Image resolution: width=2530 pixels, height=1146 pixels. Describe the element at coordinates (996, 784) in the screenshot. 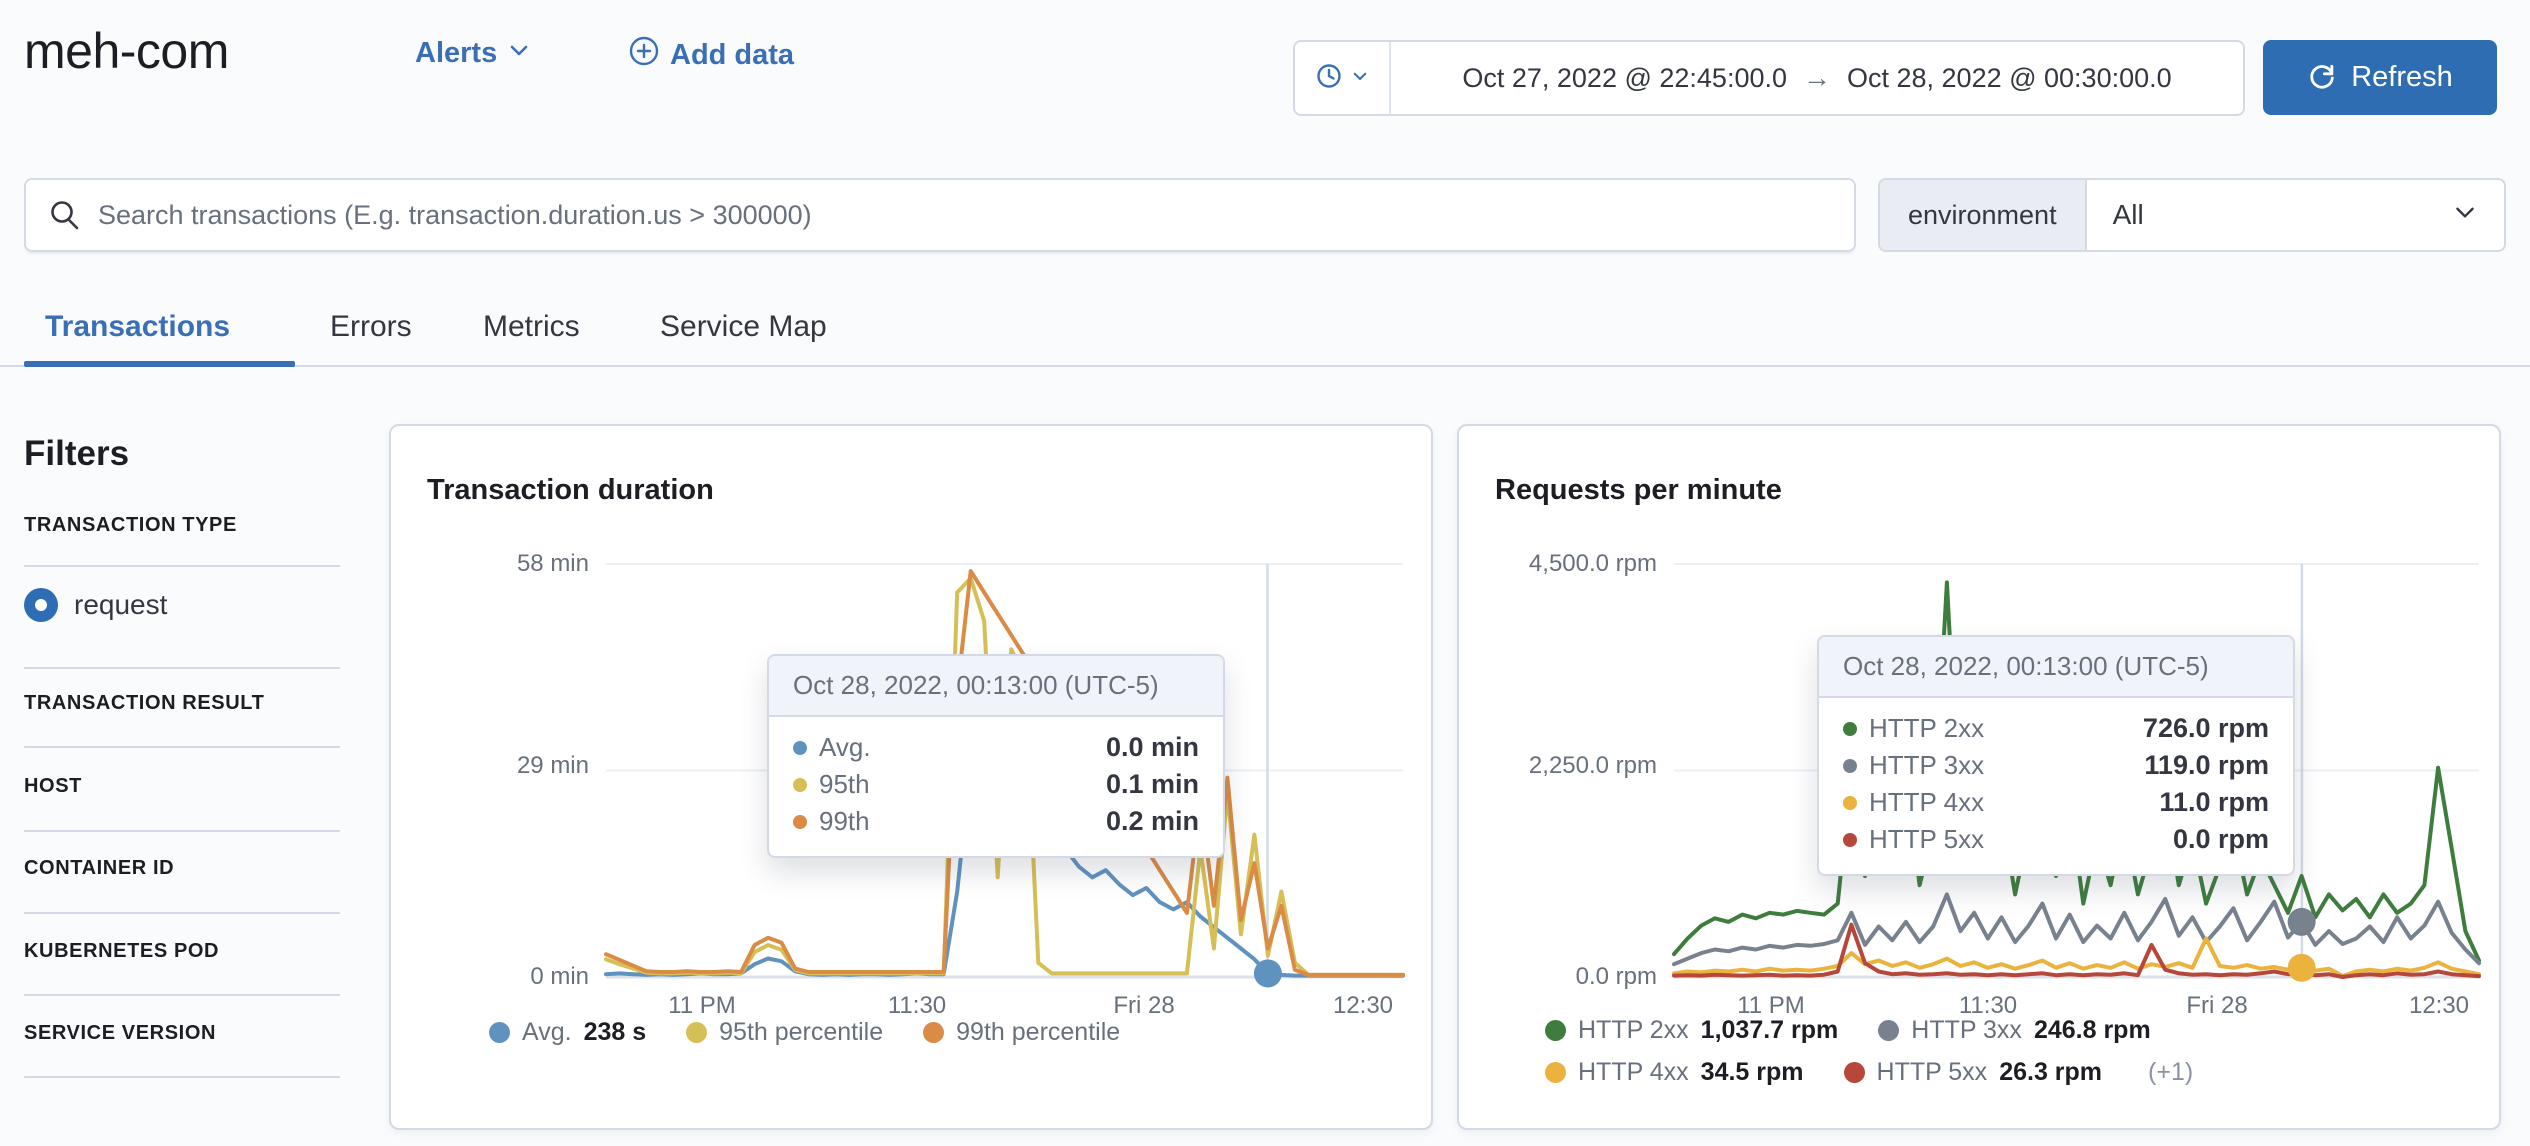

I see `tooltip-row: 95th 0.1 min` at that location.